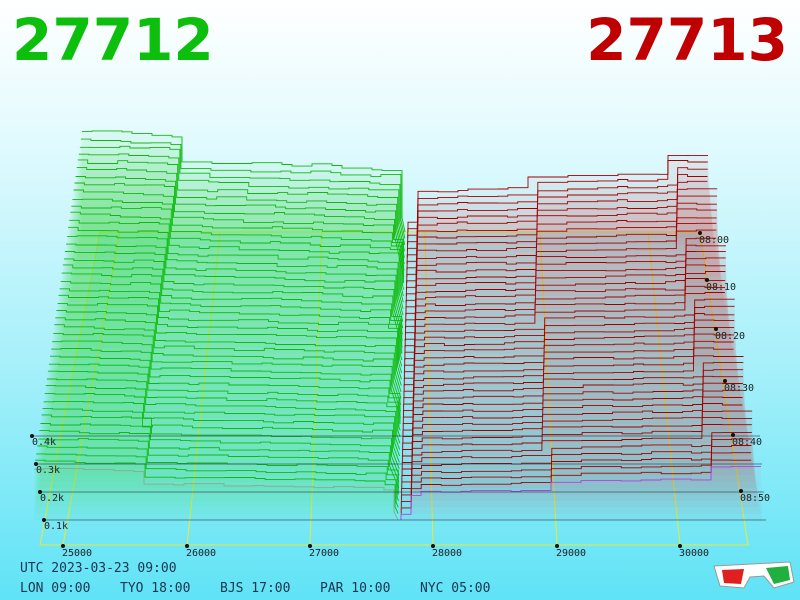  What do you see at coordinates (44, 520) in the screenshot?
I see `volume-dot` at bounding box center [44, 520].